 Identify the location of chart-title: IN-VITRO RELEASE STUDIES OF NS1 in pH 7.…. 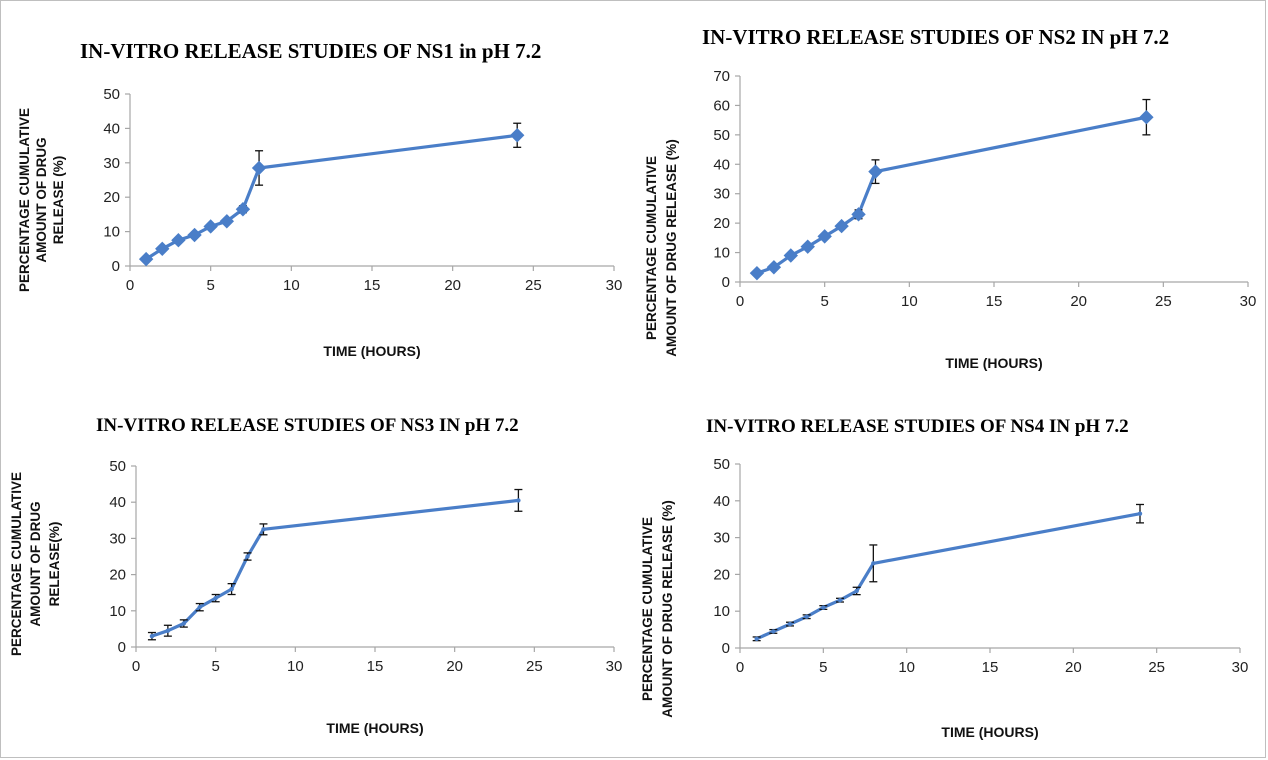
(310, 51).